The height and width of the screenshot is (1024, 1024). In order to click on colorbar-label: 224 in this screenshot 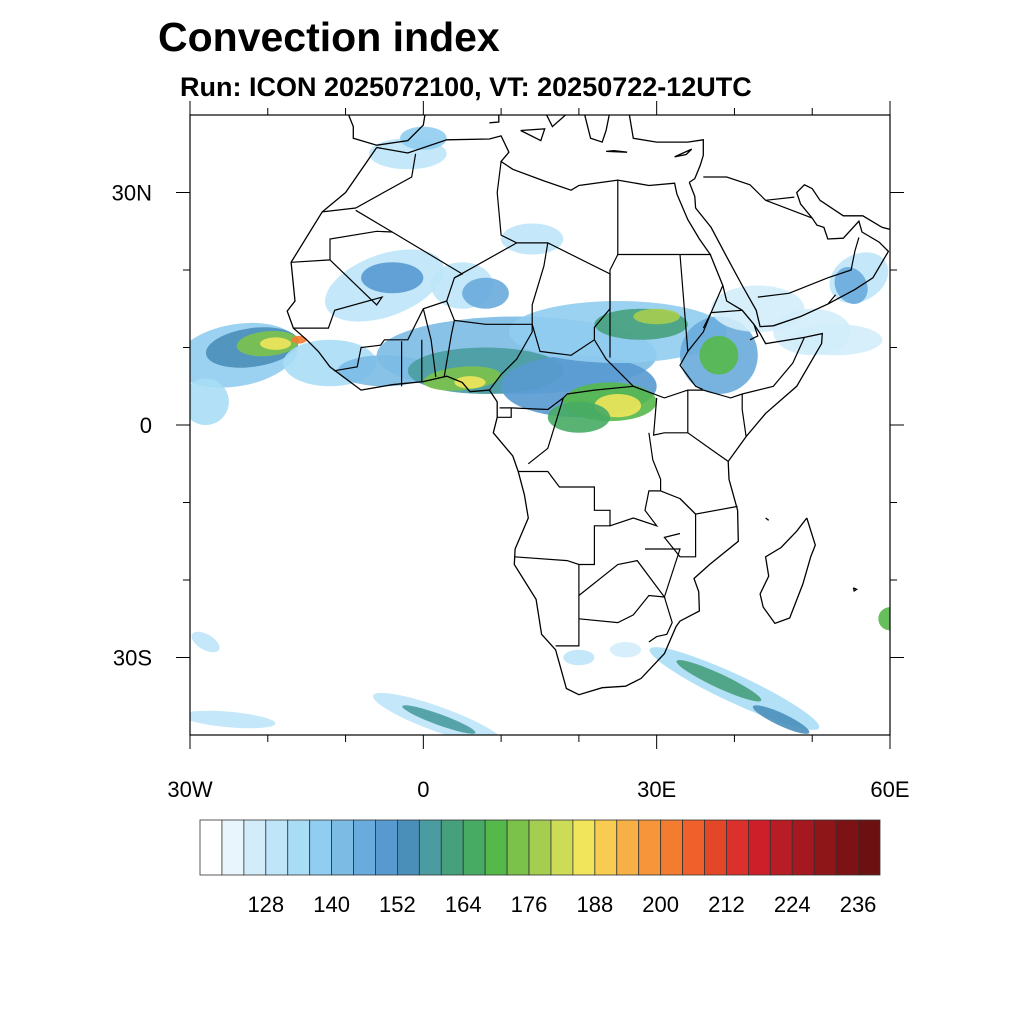, I will do `click(792, 904)`.